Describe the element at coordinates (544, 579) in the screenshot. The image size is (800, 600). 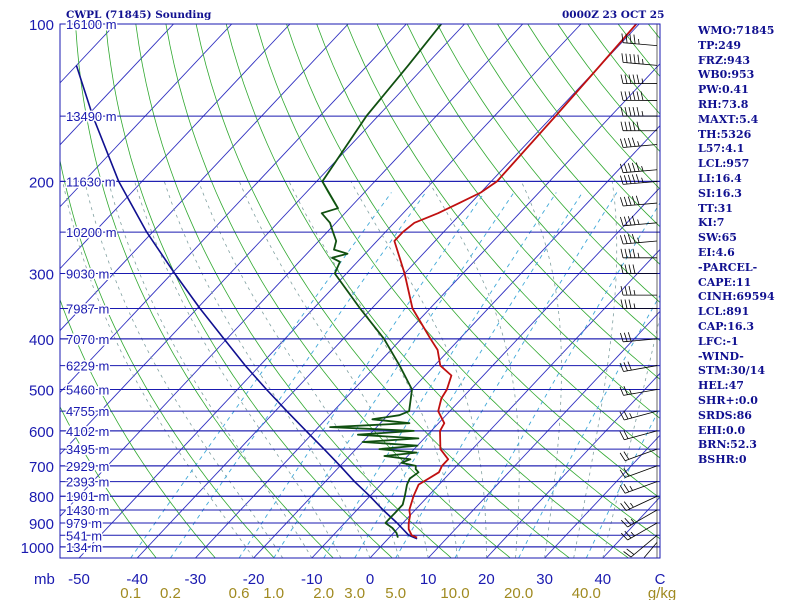
I see `temperature-tick-label: 30` at that location.